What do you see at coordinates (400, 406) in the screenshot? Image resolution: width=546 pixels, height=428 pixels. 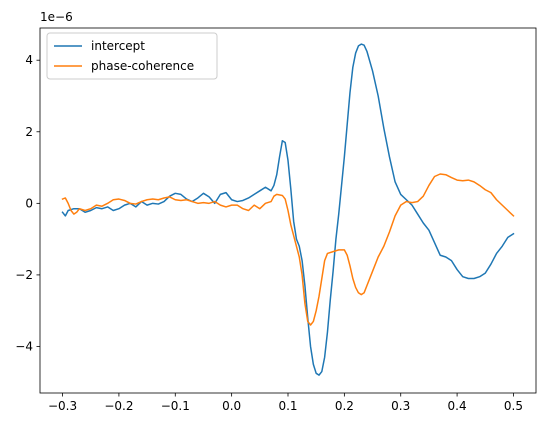 I see `x-tick-label: 0.3` at bounding box center [400, 406].